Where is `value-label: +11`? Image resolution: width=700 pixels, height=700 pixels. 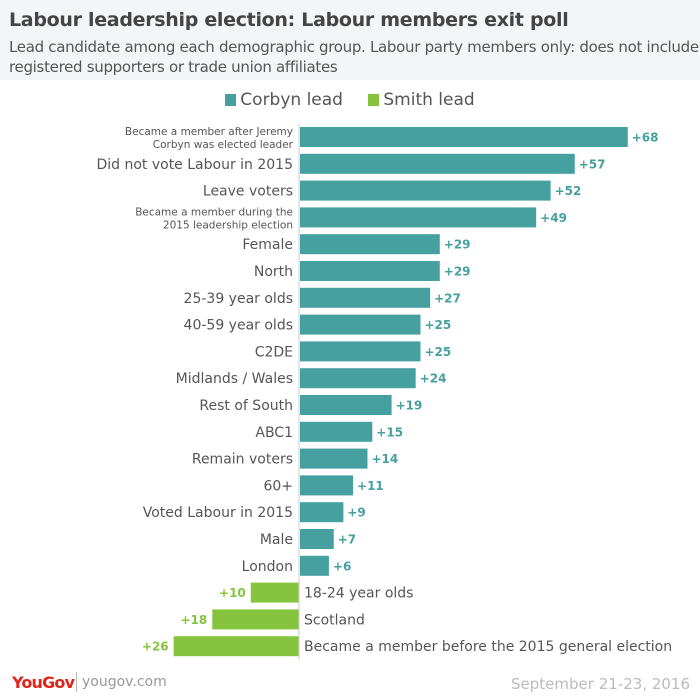
value-label: +11 is located at coordinates (370, 486).